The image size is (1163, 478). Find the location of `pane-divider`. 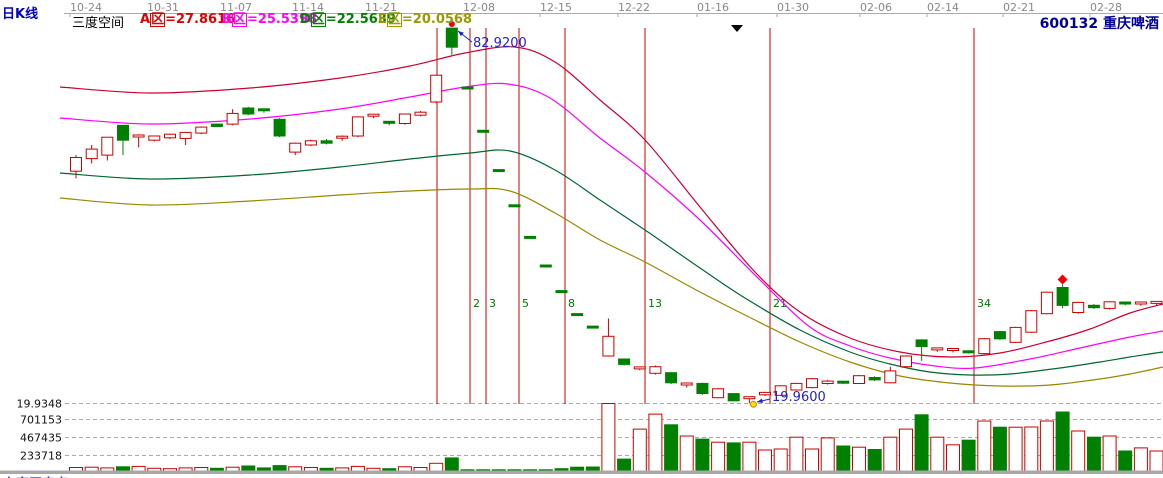

pane-divider is located at coordinates (581, 472).